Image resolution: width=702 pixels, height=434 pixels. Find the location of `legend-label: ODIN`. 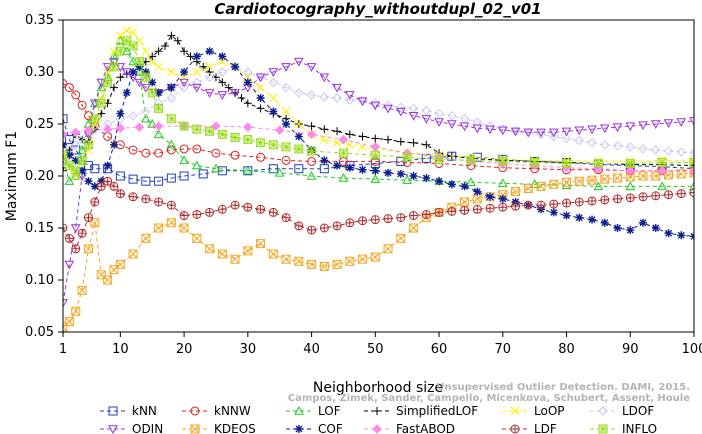

legend-label: ODIN is located at coordinates (147, 428).